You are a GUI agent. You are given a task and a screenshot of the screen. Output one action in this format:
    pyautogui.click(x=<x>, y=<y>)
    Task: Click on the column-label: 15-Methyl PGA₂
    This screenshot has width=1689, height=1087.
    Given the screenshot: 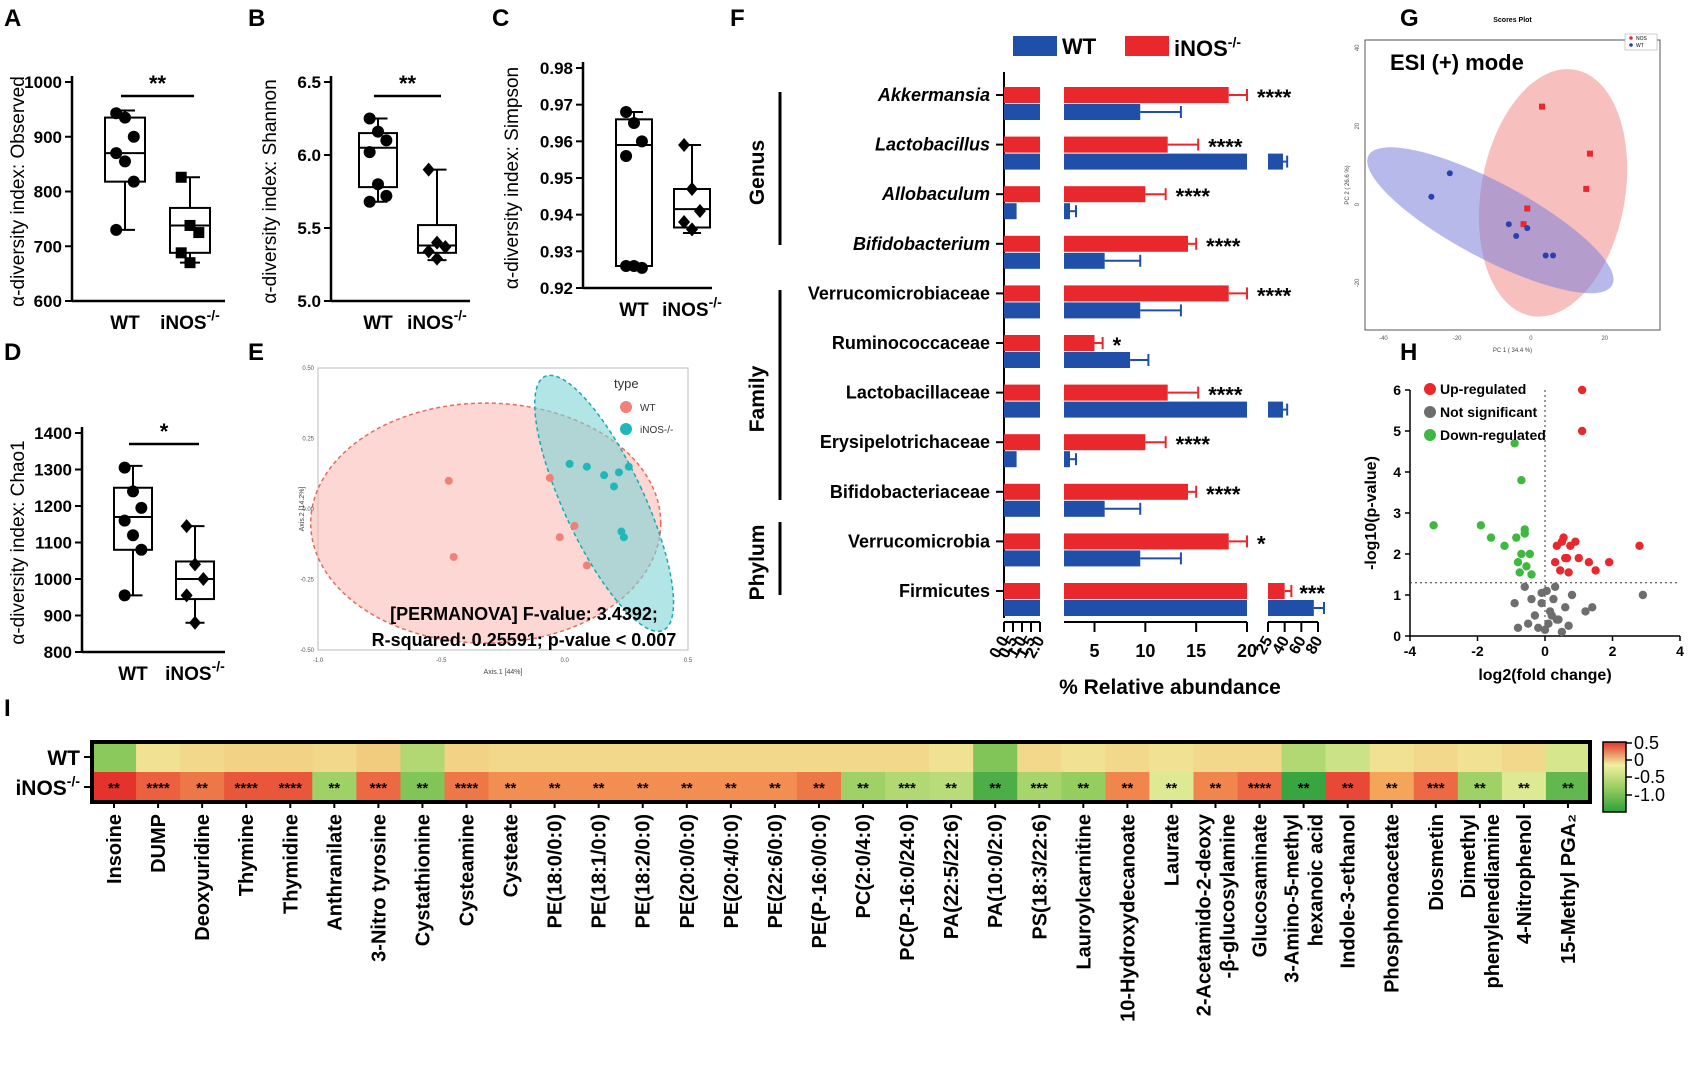 What is the action you would take?
    pyautogui.click(x=1569, y=889)
    